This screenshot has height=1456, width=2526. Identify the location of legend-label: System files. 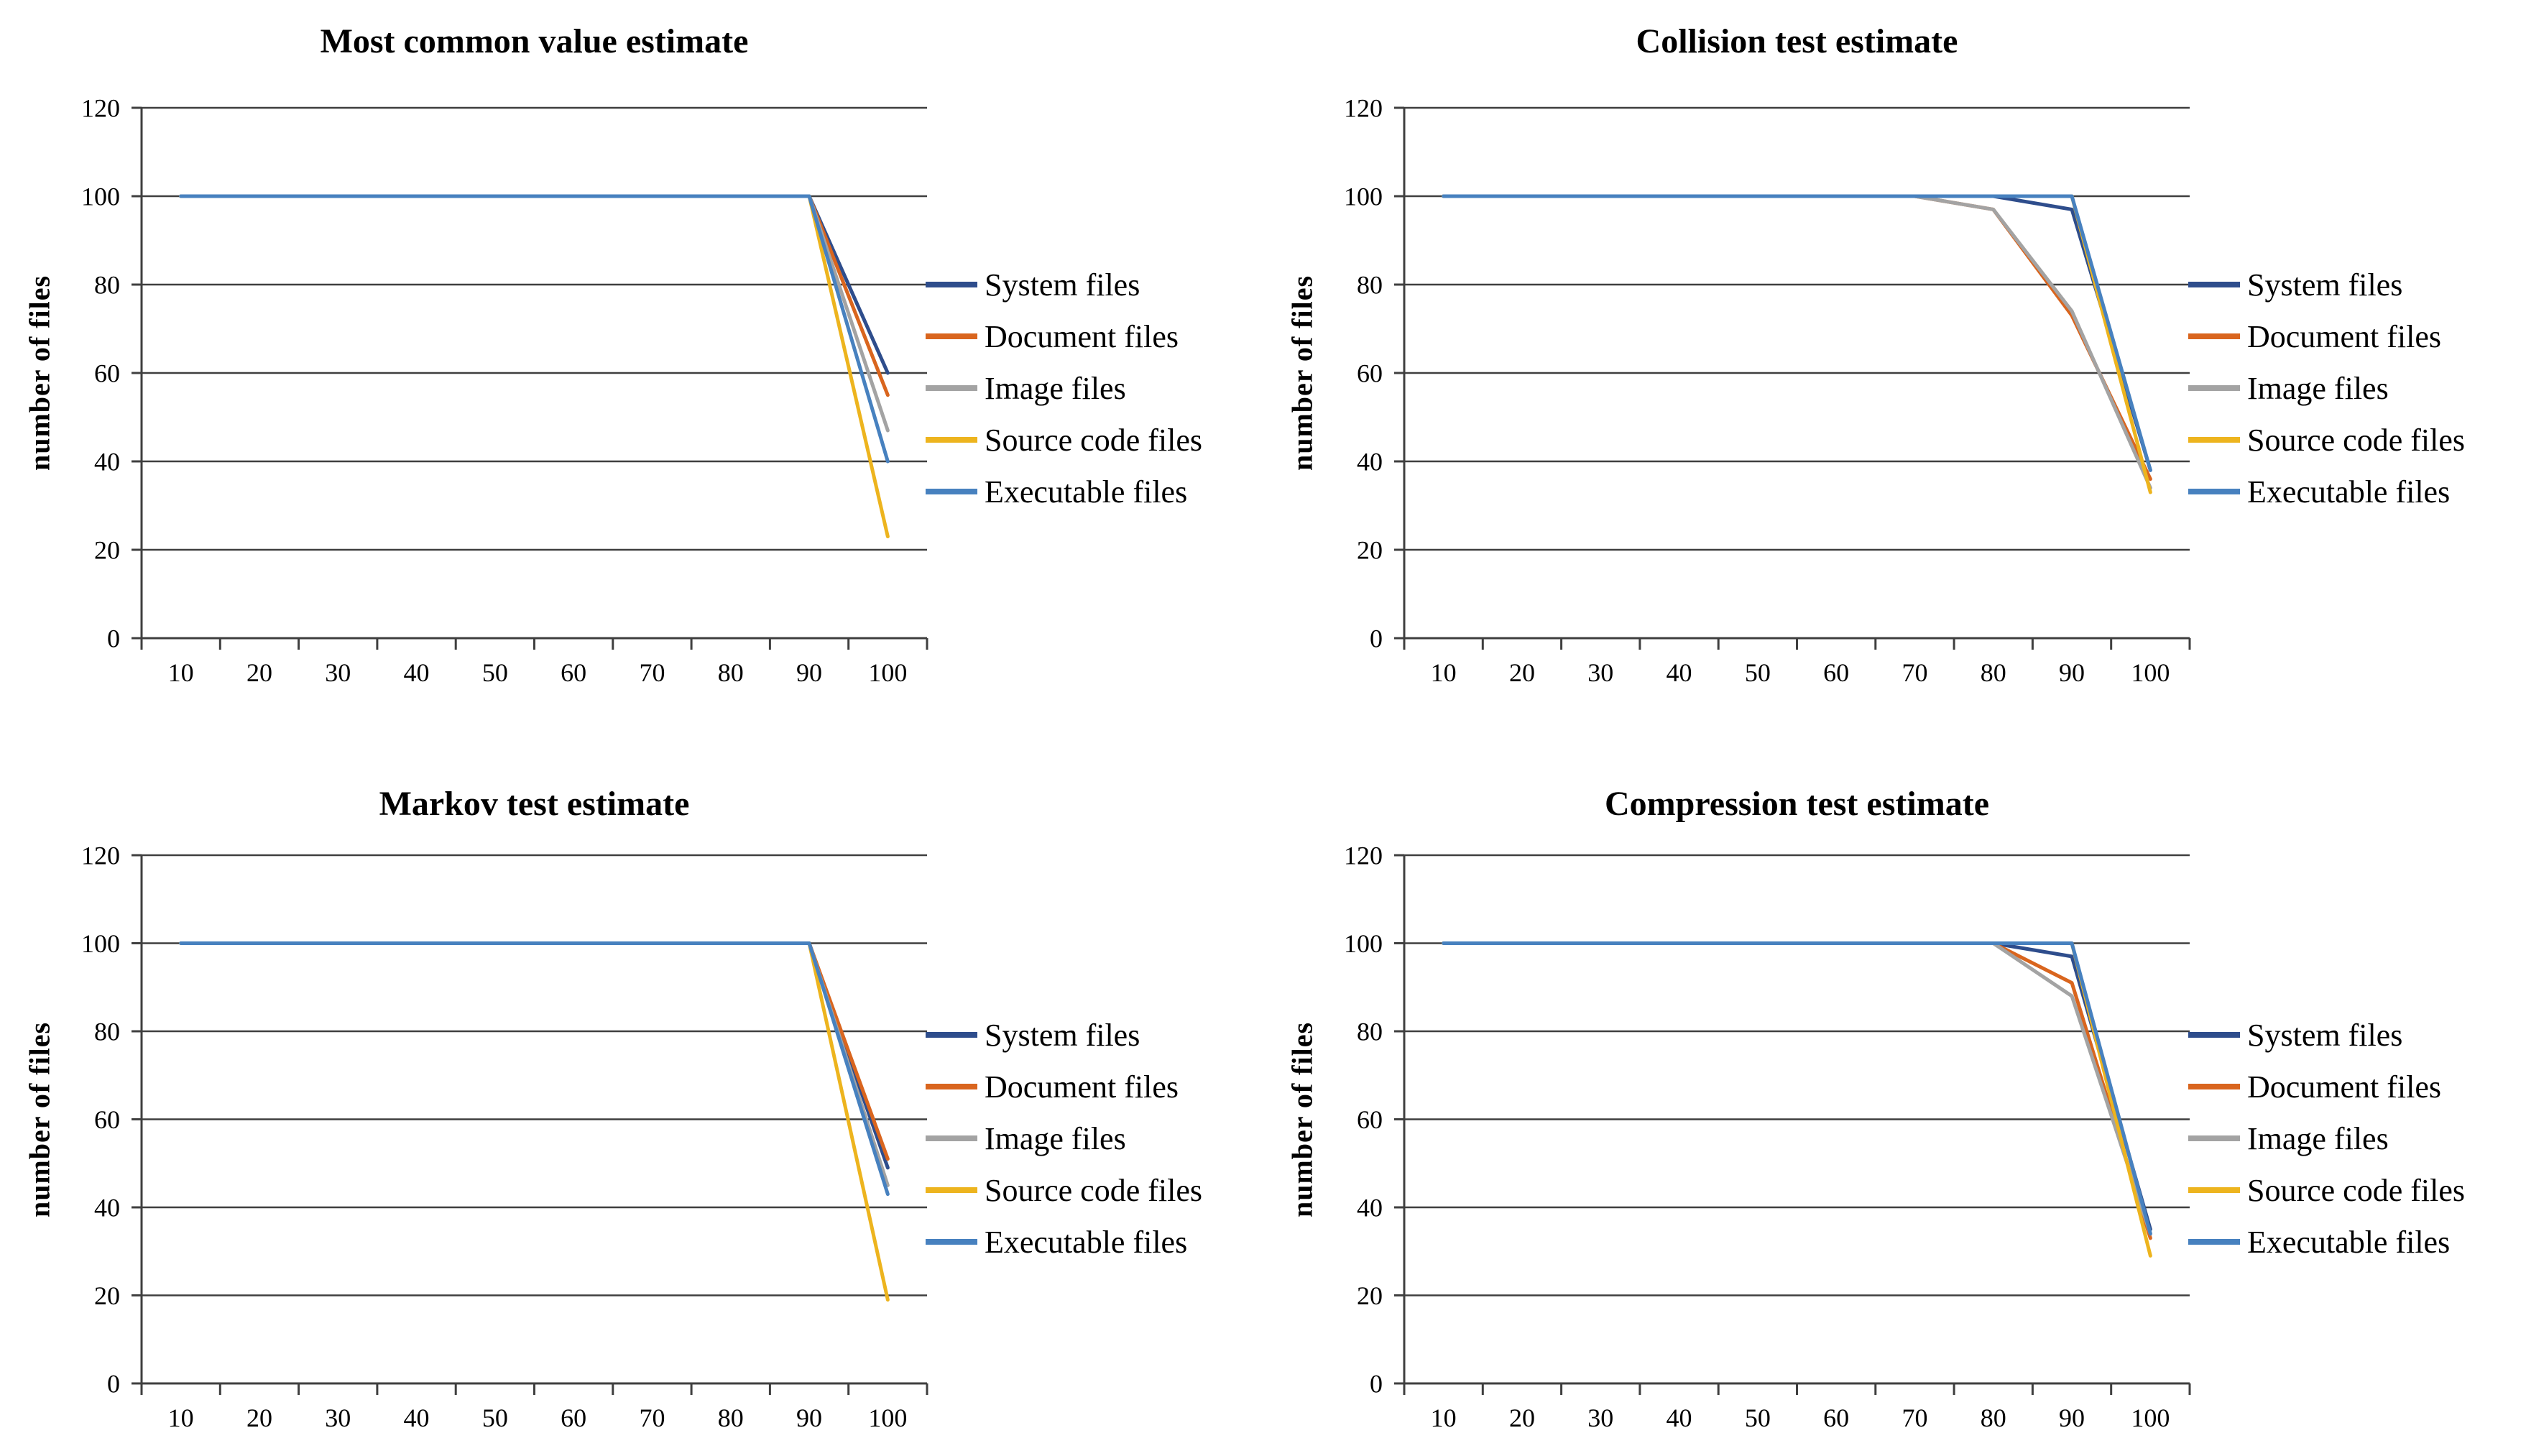
(2325, 1035).